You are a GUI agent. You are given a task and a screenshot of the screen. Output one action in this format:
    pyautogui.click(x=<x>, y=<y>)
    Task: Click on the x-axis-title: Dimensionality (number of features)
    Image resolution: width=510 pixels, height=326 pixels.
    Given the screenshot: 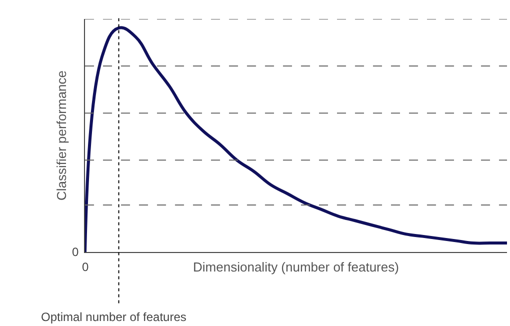 What is the action you would take?
    pyautogui.click(x=296, y=267)
    